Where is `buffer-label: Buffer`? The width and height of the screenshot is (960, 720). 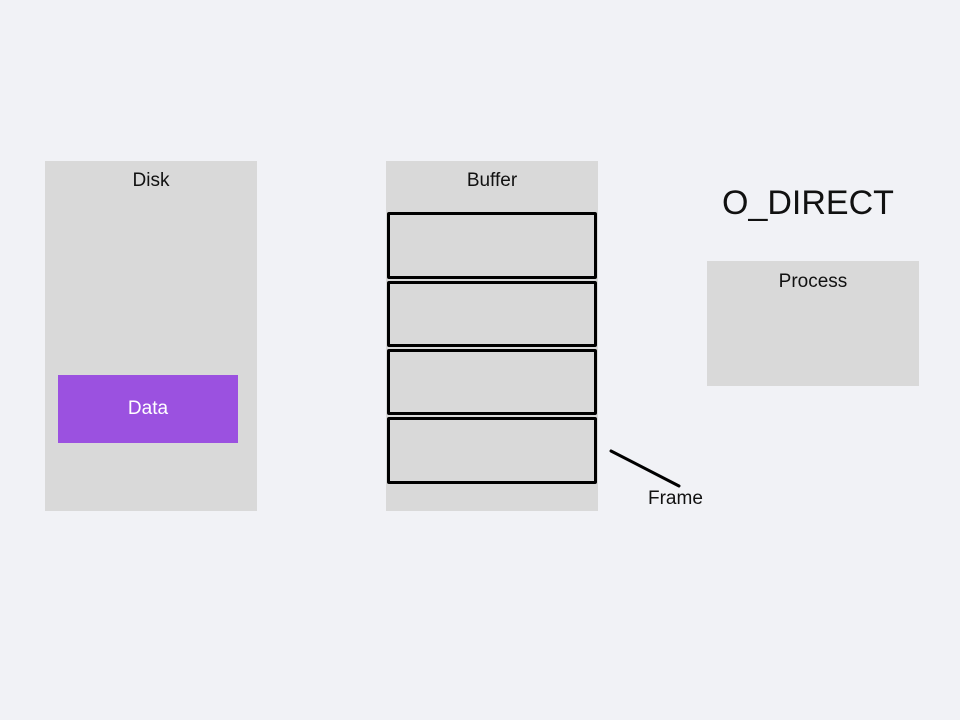 buffer-label: Buffer is located at coordinates (492, 180).